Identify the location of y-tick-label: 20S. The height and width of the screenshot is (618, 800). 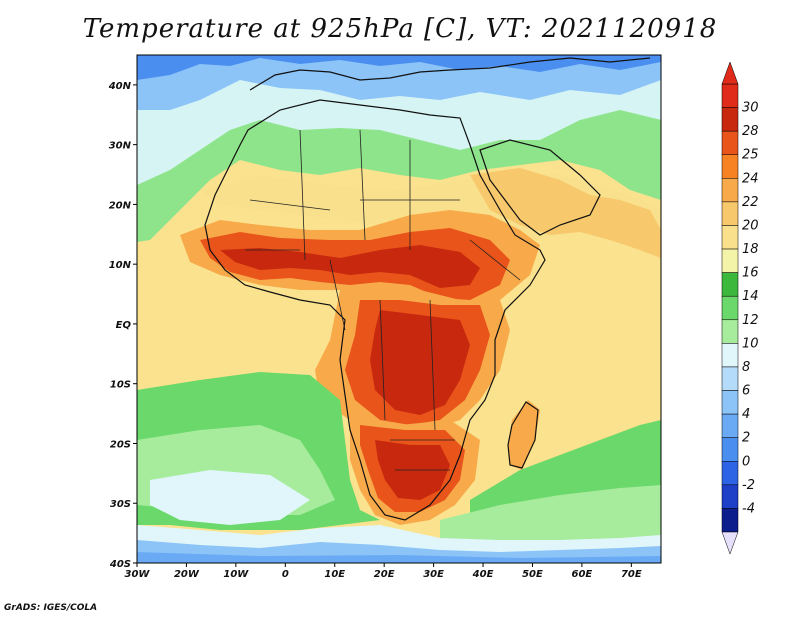
(120, 444).